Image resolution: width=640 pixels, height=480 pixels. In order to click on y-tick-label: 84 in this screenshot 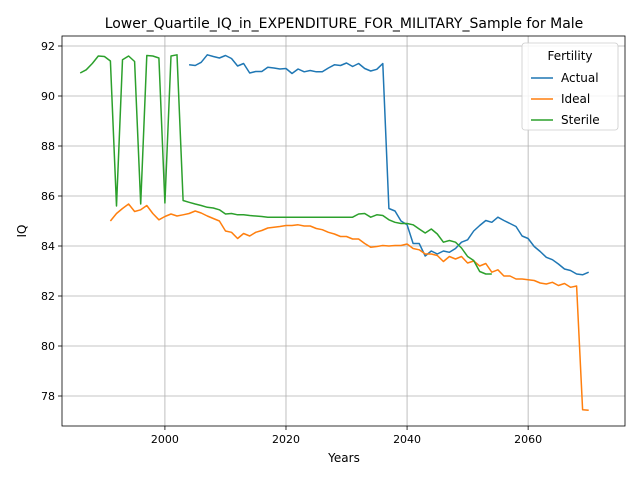, I will do `click(48, 246)`.